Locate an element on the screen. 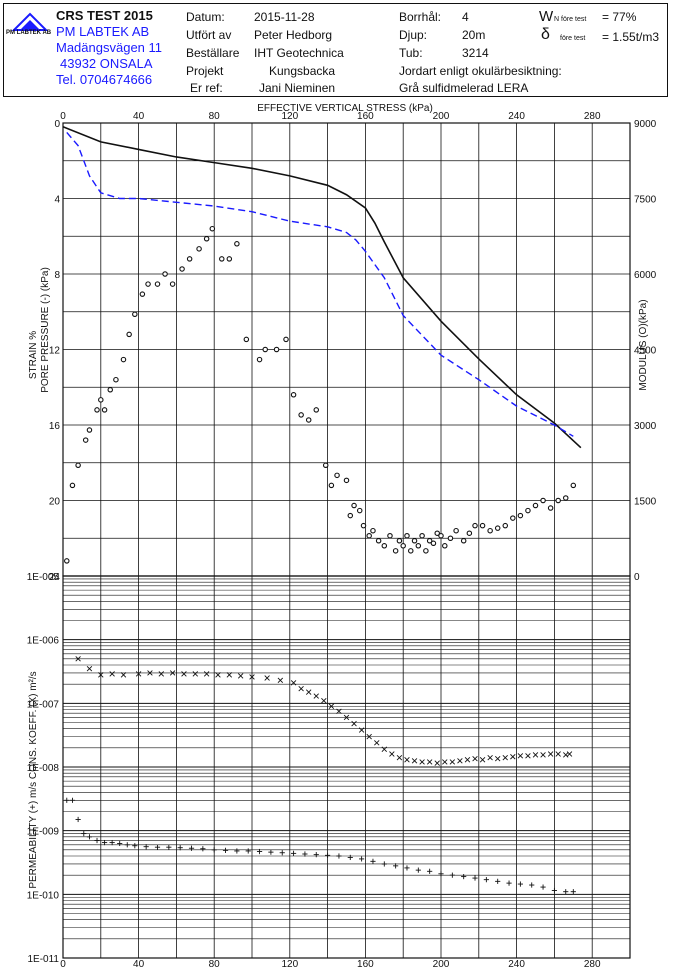 The width and height of the screenshot is (678, 967). left-y-tick-label: 12 is located at coordinates (55, 351).